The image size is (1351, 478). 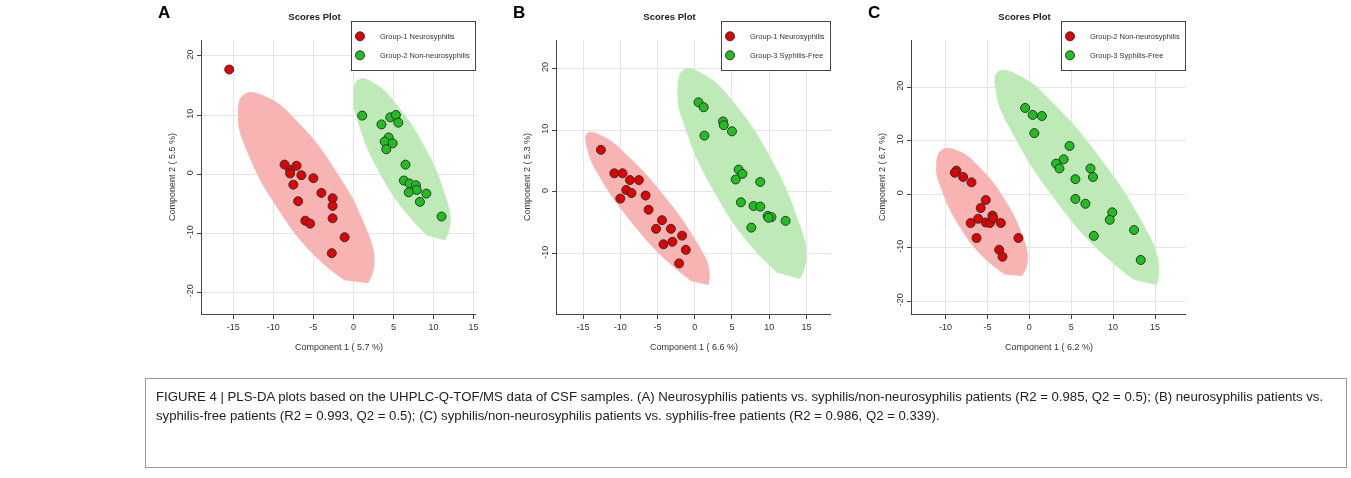 I want to click on text: C, so click(x=874, y=12).